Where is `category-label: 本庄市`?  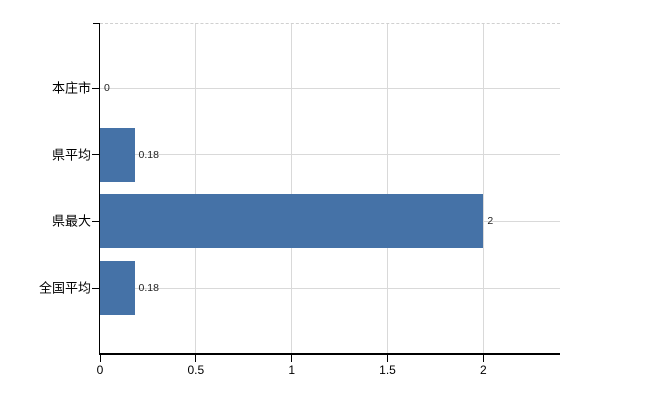 category-label: 本庄市 is located at coordinates (71, 88).